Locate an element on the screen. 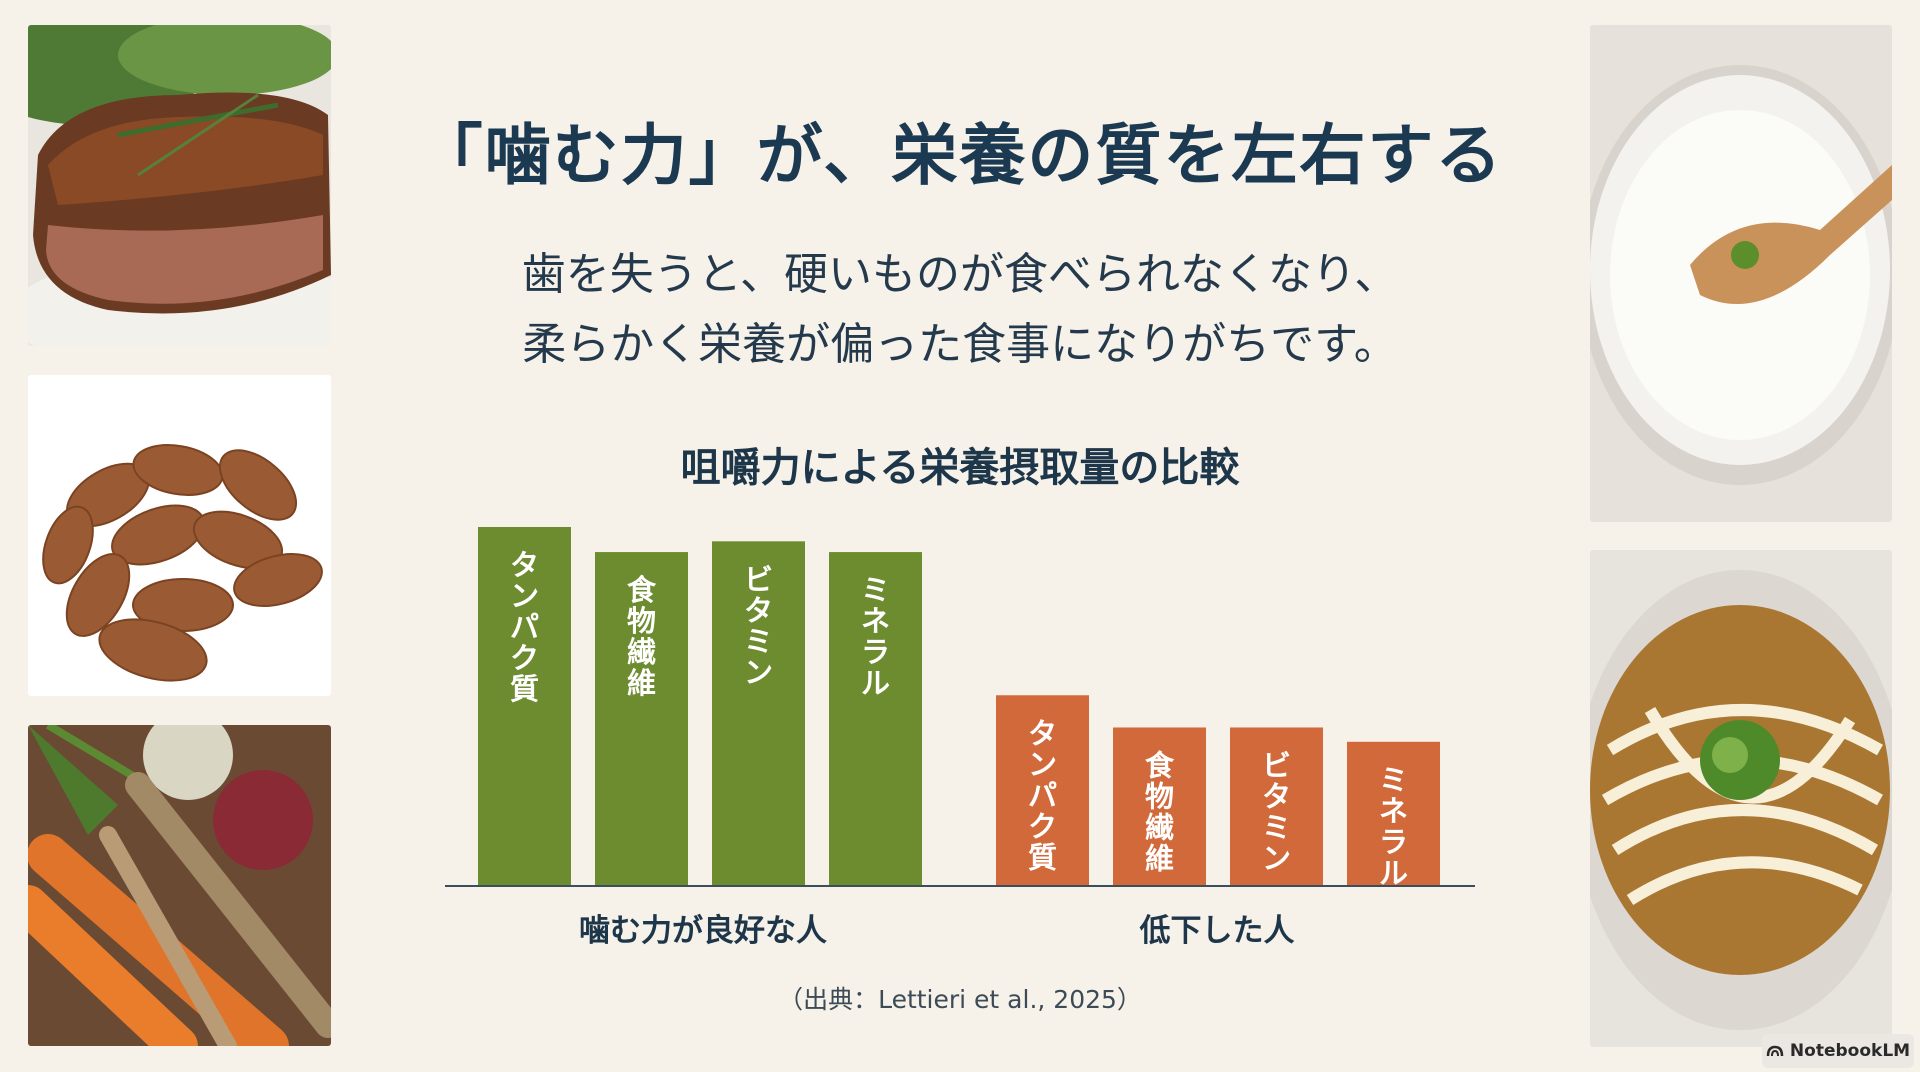  body-line: 歯を失うと、硬いものが食べられなくなり、 is located at coordinates (960, 274).